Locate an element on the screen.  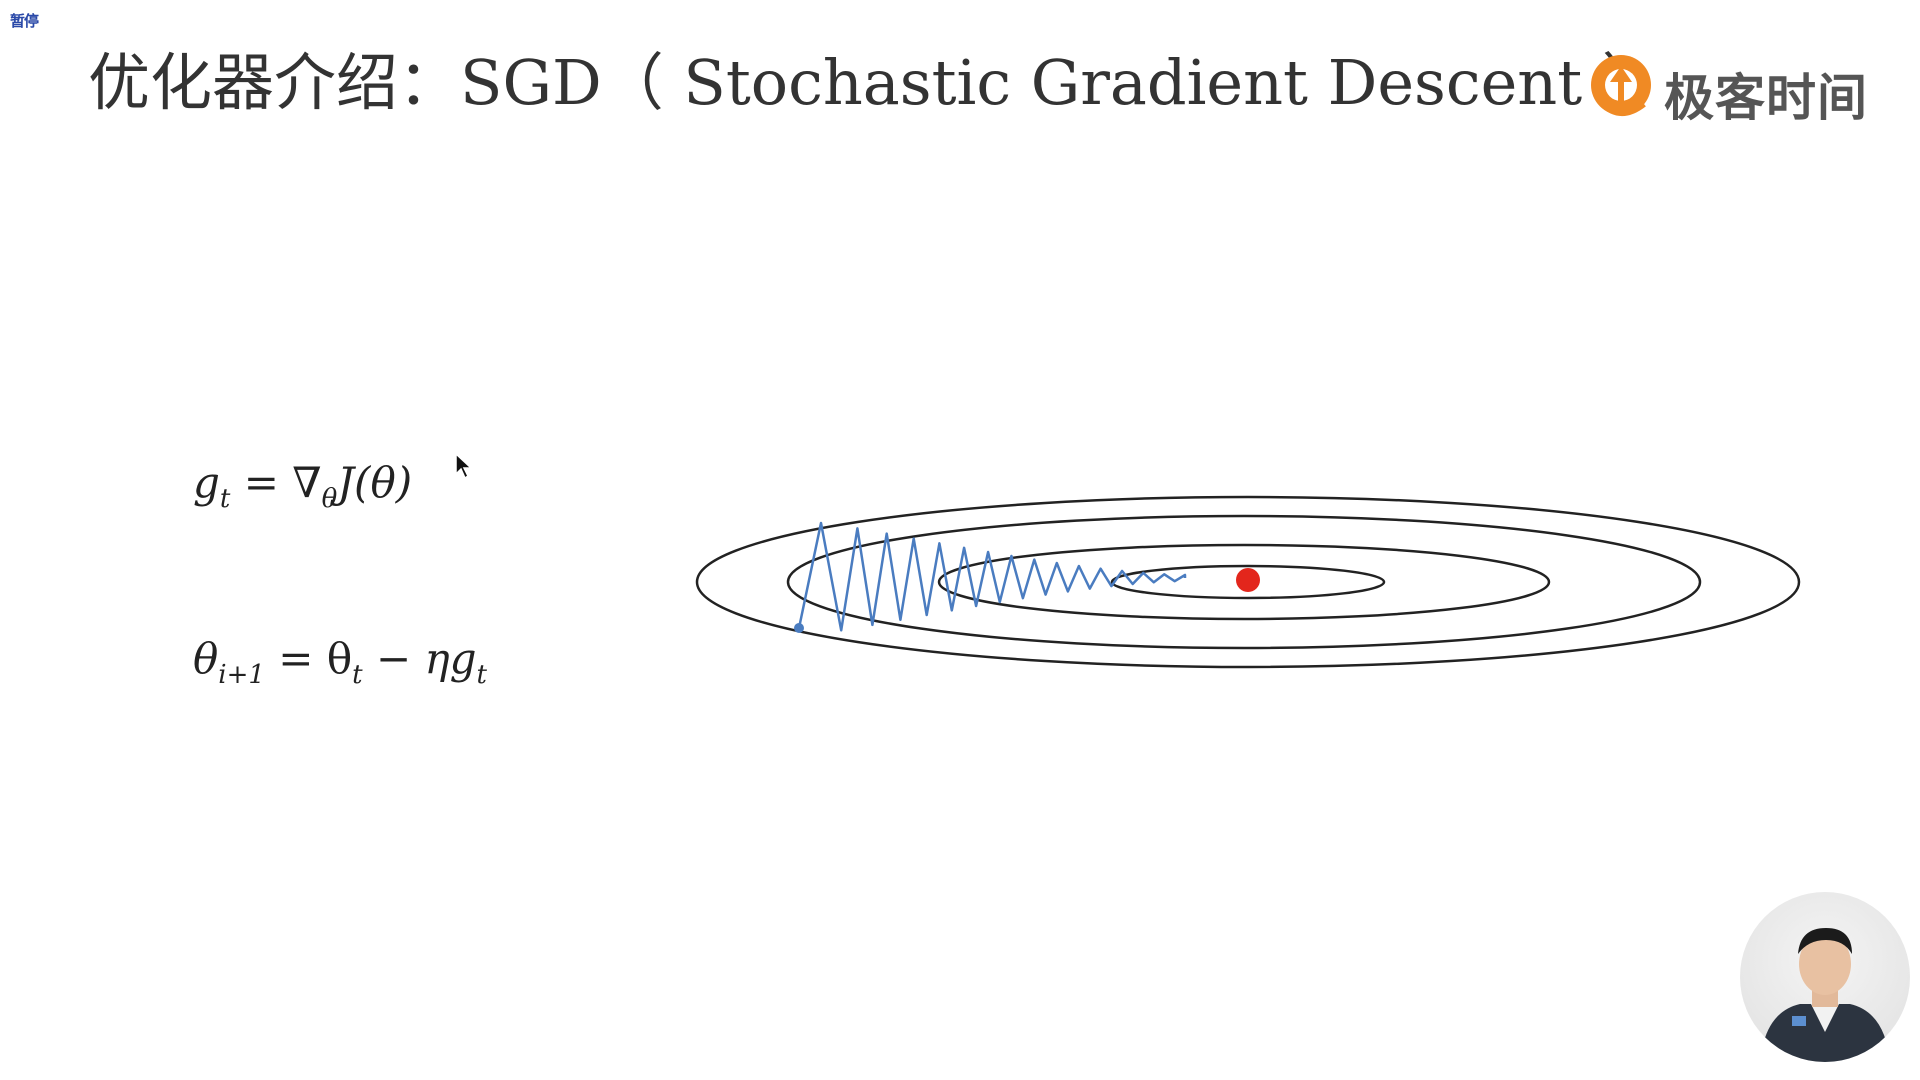
contour-inner is located at coordinates (1248, 582).